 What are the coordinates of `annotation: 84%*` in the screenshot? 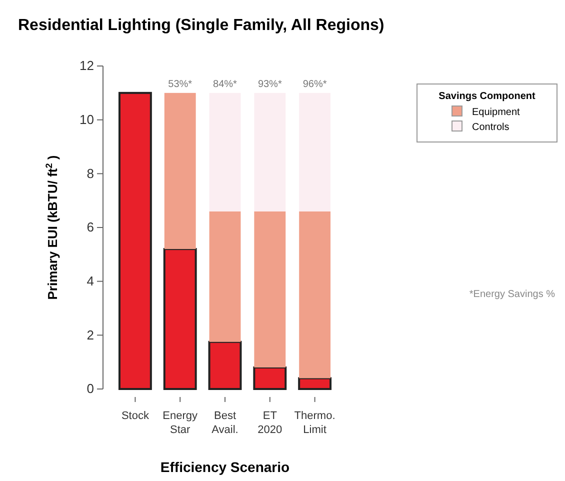 It's located at (225, 84).